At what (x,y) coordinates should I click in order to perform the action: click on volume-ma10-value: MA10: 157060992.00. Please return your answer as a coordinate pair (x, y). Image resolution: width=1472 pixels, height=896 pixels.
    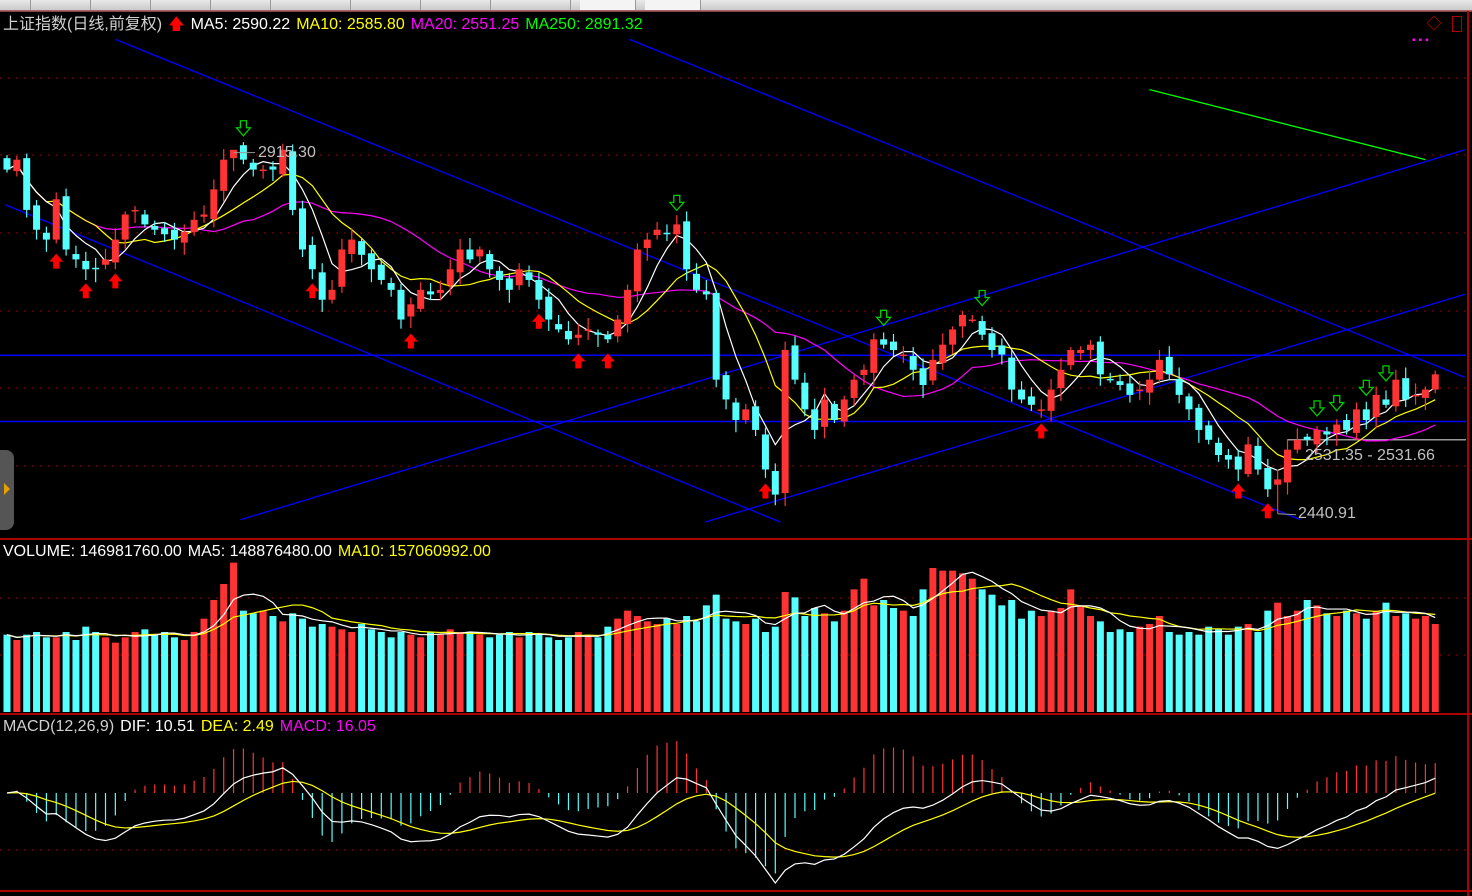
    Looking at the image, I should click on (414, 551).